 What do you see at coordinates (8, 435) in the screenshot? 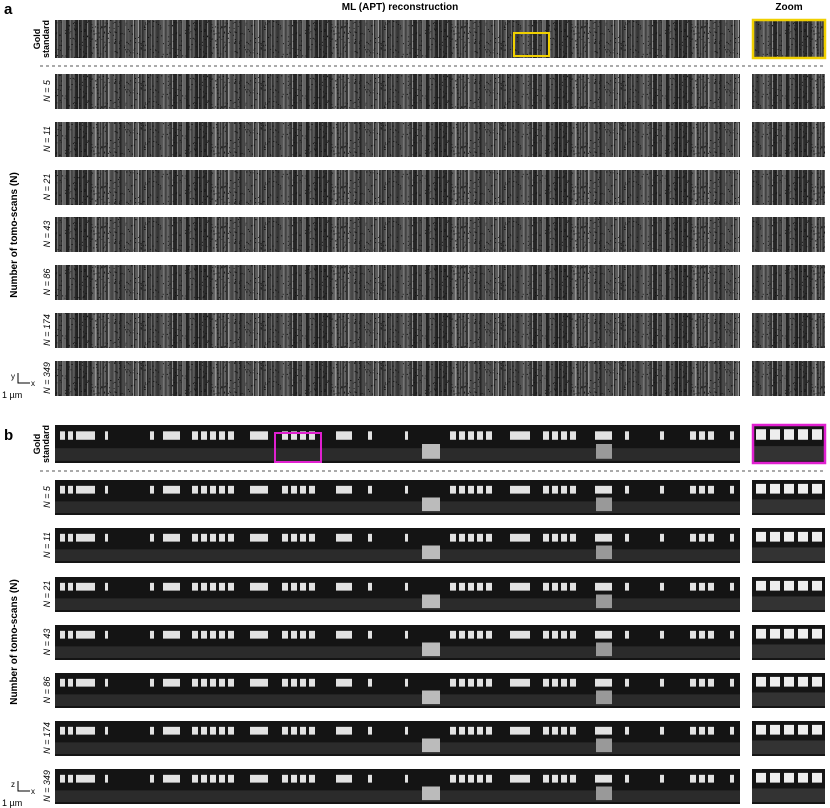
I see `panel-label: b` at bounding box center [8, 435].